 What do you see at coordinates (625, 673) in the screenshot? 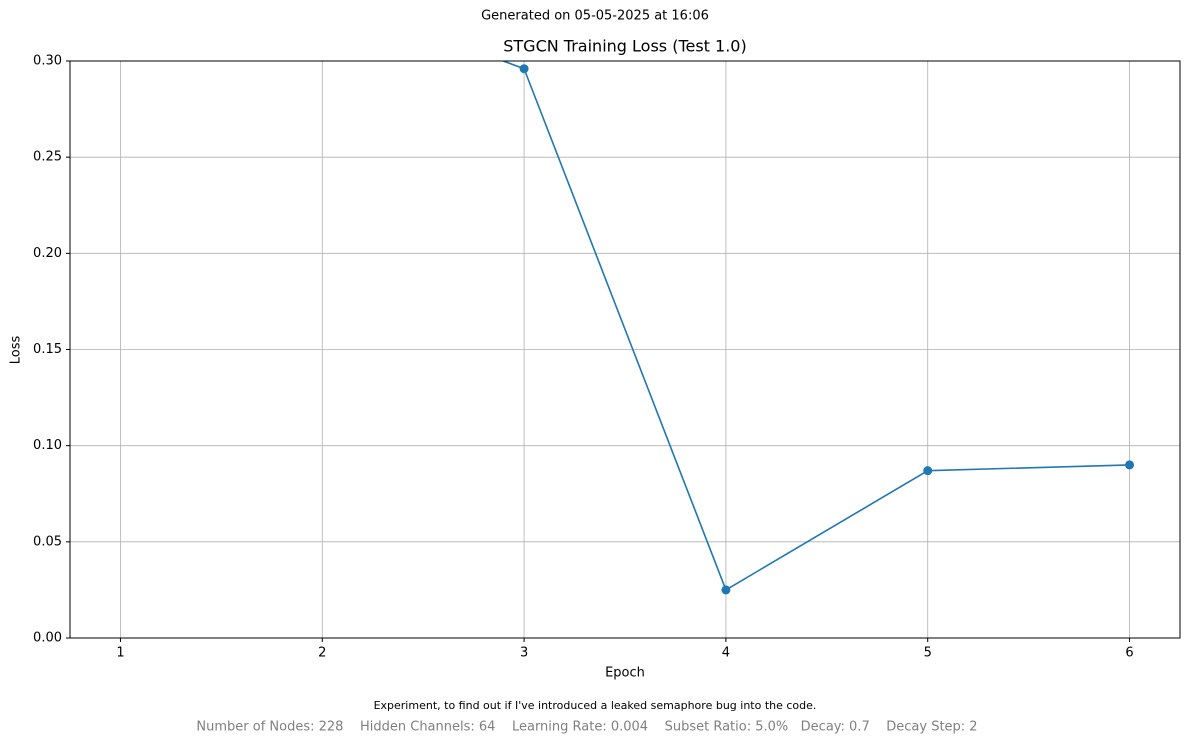
I see `x-axis-label: Epoch` at bounding box center [625, 673].